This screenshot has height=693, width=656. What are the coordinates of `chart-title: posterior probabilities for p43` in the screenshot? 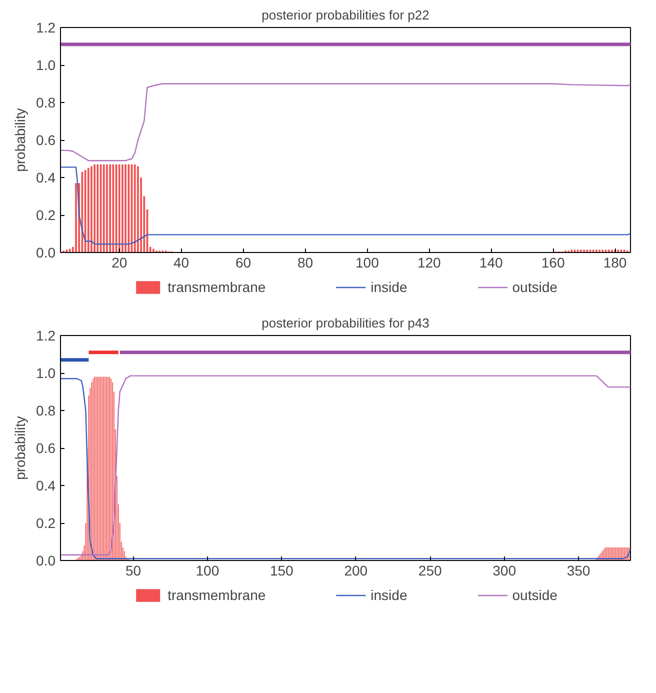 It's located at (346, 323).